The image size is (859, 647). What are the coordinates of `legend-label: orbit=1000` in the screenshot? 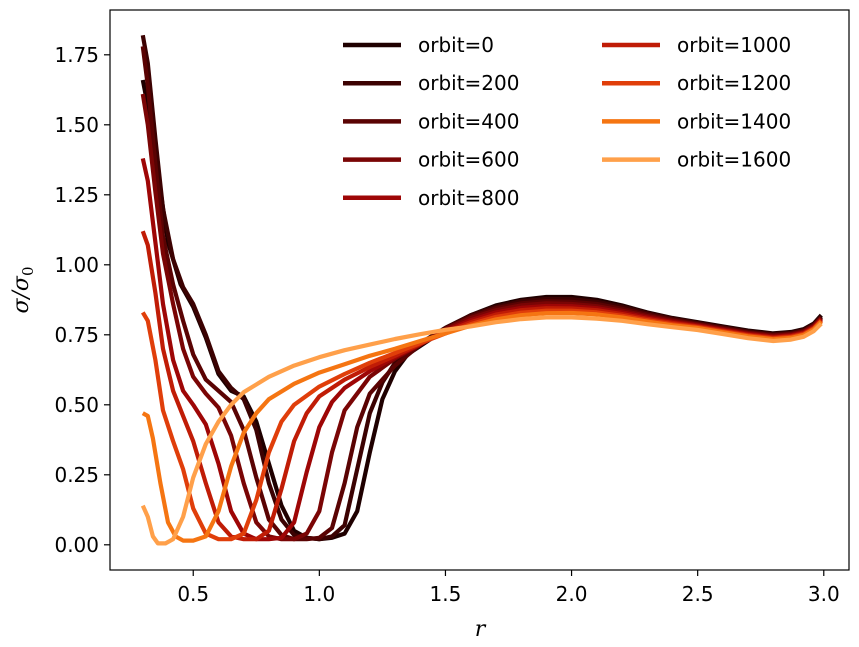 It's located at (734, 45).